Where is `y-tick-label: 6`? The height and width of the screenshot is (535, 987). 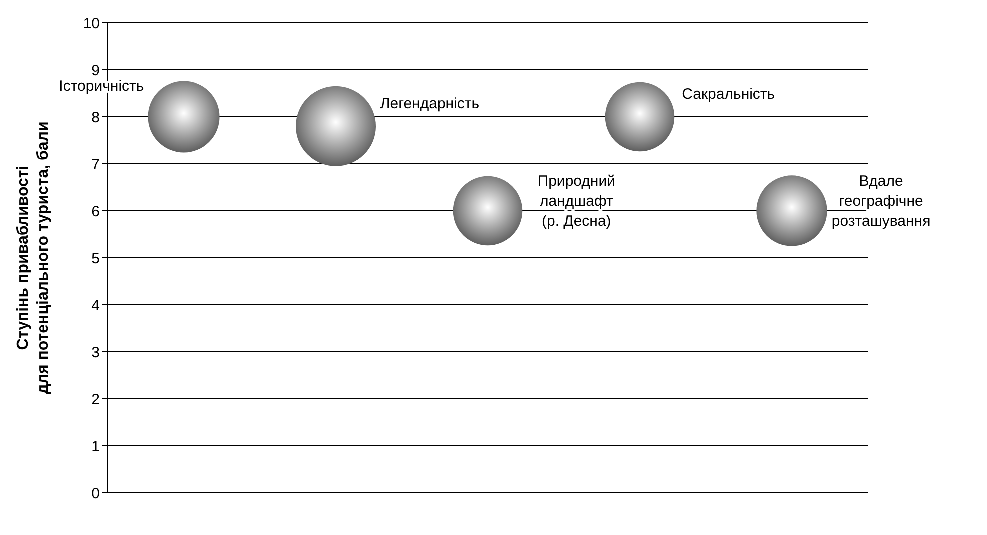 y-tick-label: 6 is located at coordinates (96, 211).